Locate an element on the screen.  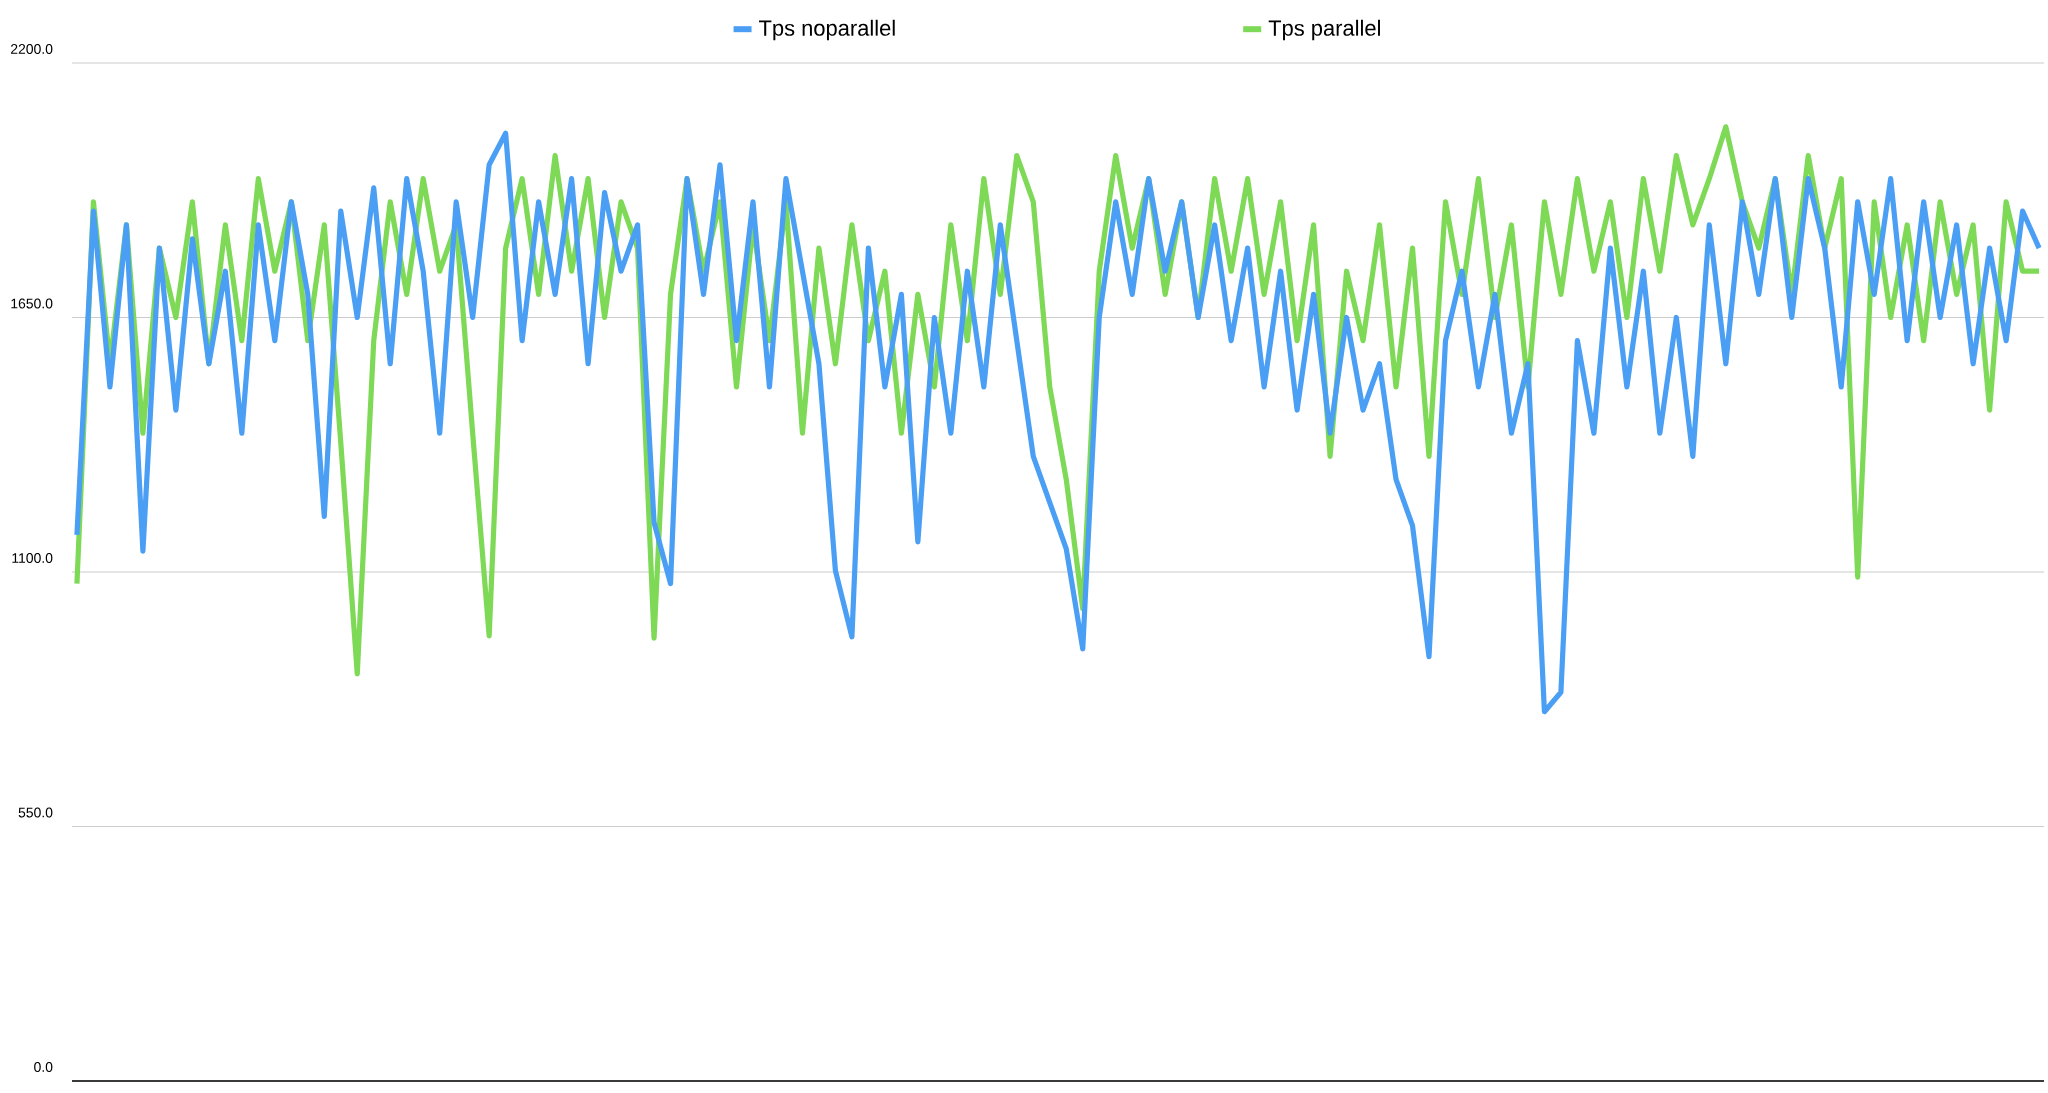
y-tick-label: 550.0 is located at coordinates (35, 812).